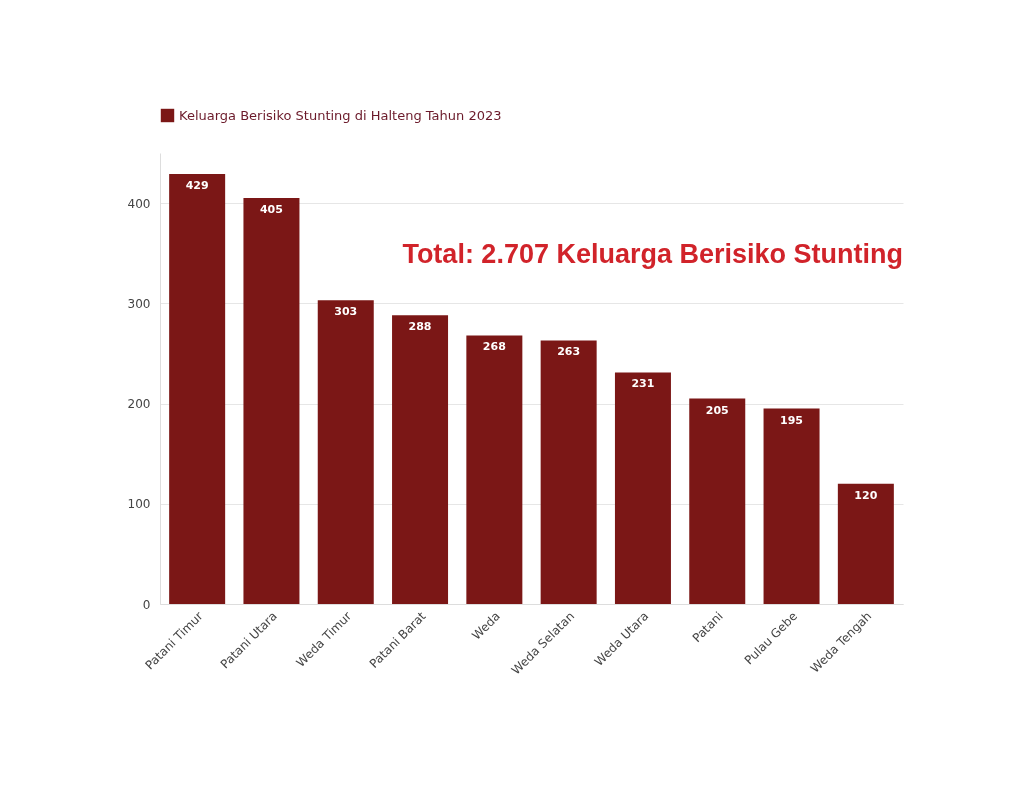 The image size is (1024, 796). I want to click on y-tick-label: 300, so click(139, 303).